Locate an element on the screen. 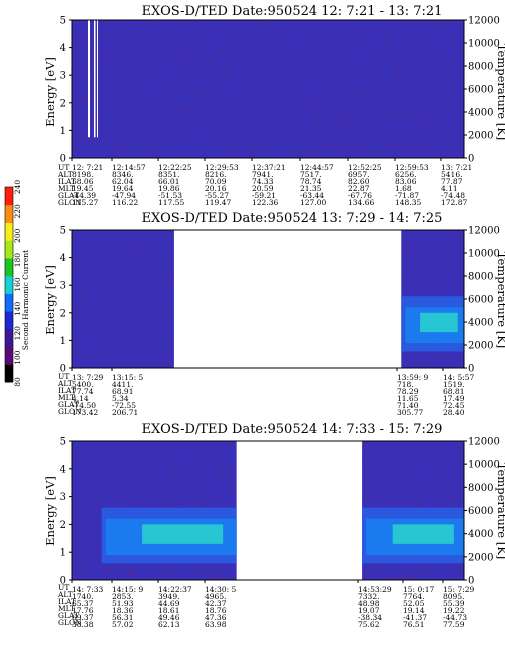 The height and width of the screenshot is (649, 505). y-tick-label: 2 is located at coordinates (63, 313).